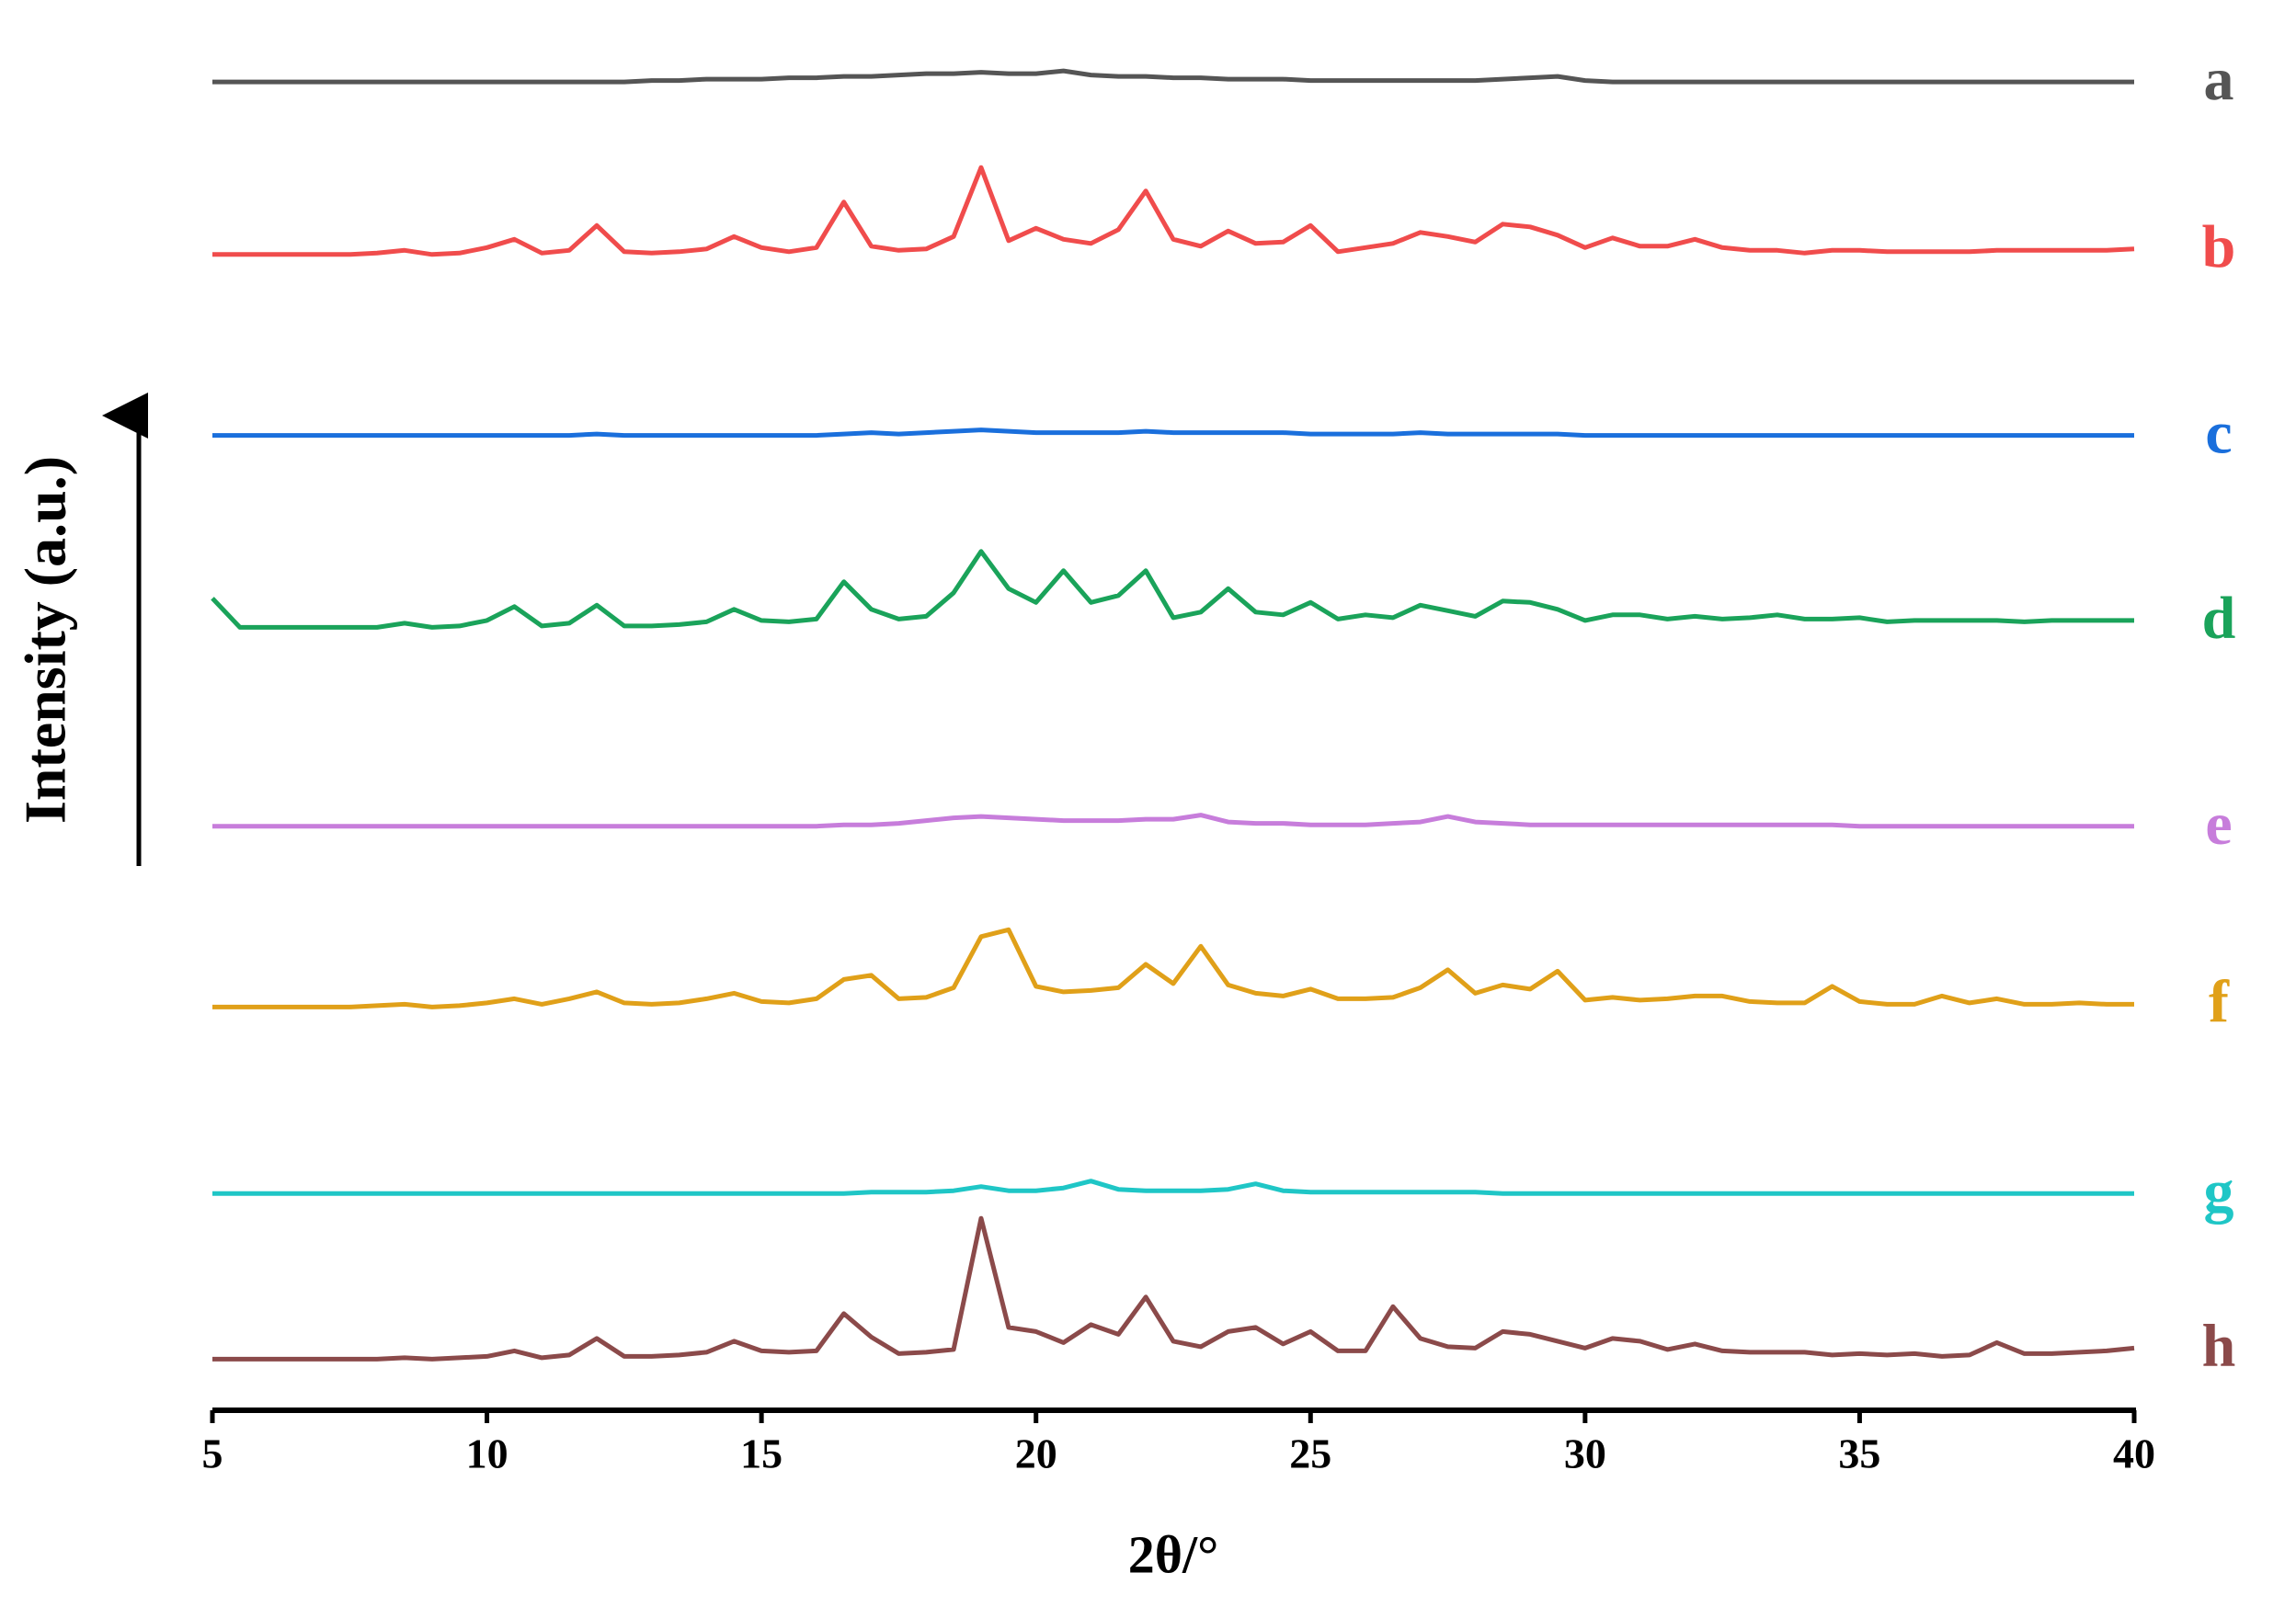  What do you see at coordinates (2219, 80) in the screenshot?
I see `series-label: a` at bounding box center [2219, 80].